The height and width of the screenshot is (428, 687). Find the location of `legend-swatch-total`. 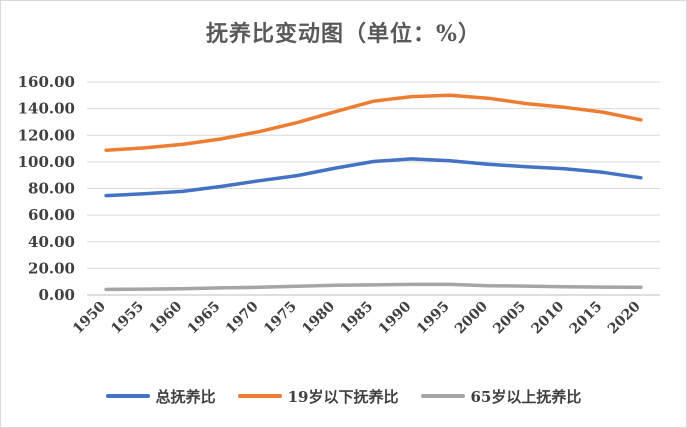

legend-swatch-total is located at coordinates (127, 396).